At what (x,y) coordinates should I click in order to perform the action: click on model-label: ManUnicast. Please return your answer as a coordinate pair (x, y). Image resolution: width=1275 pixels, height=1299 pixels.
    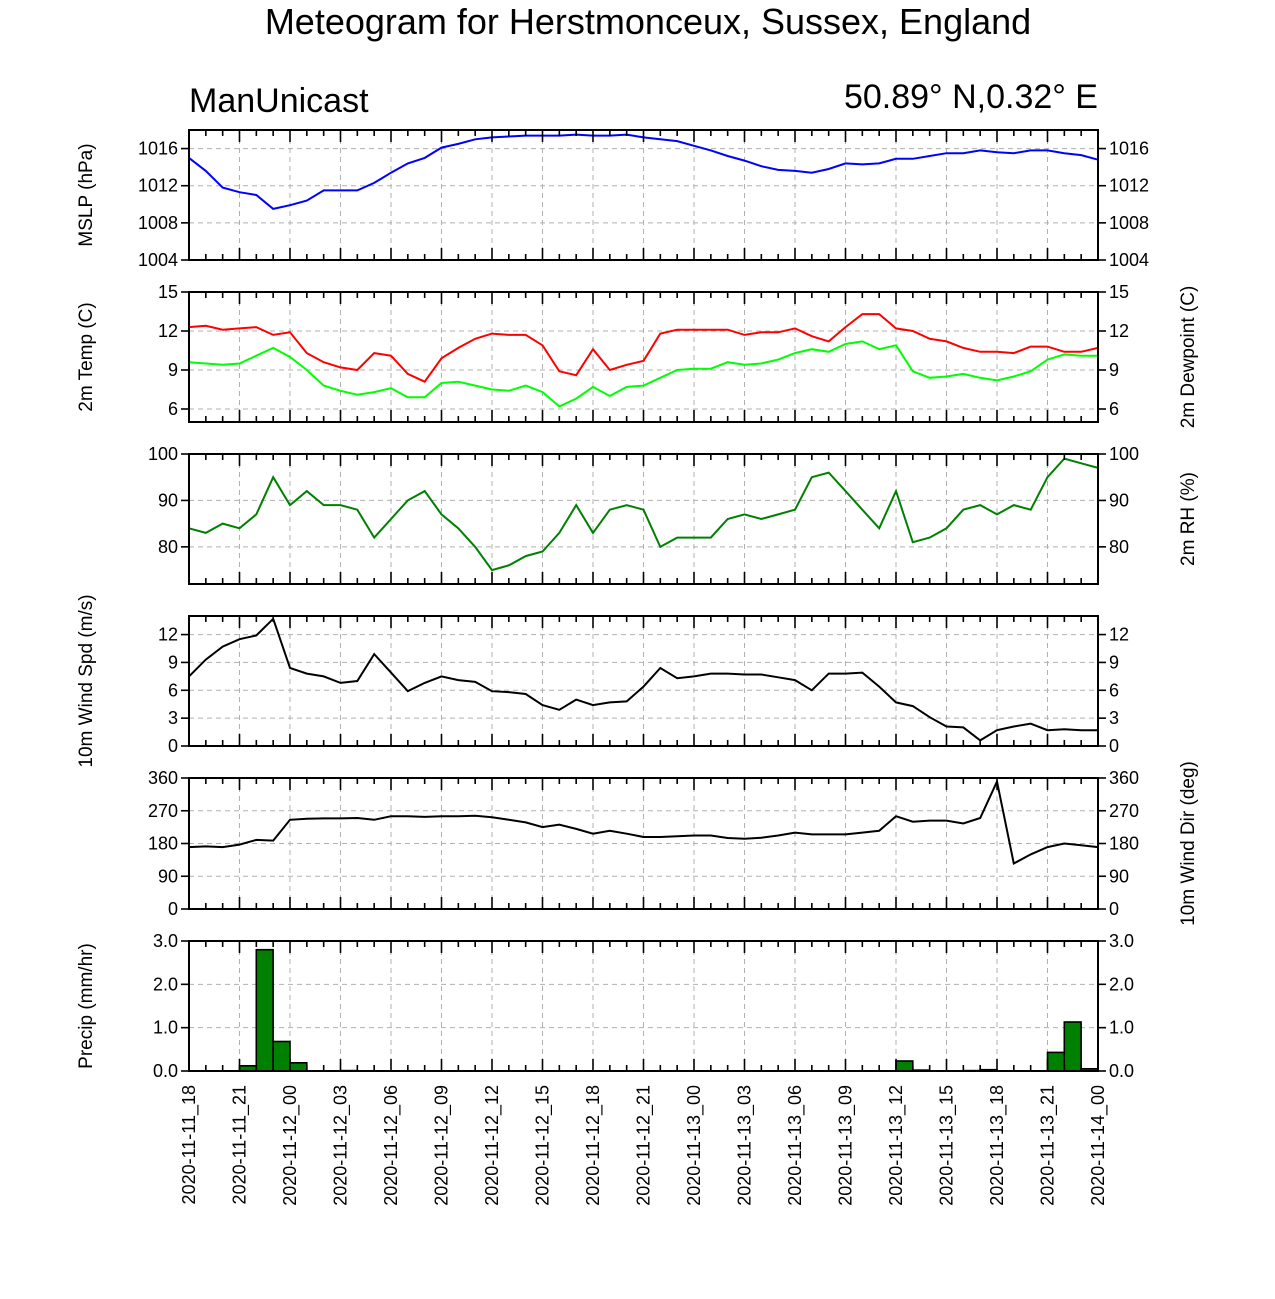
    Looking at the image, I should click on (279, 101).